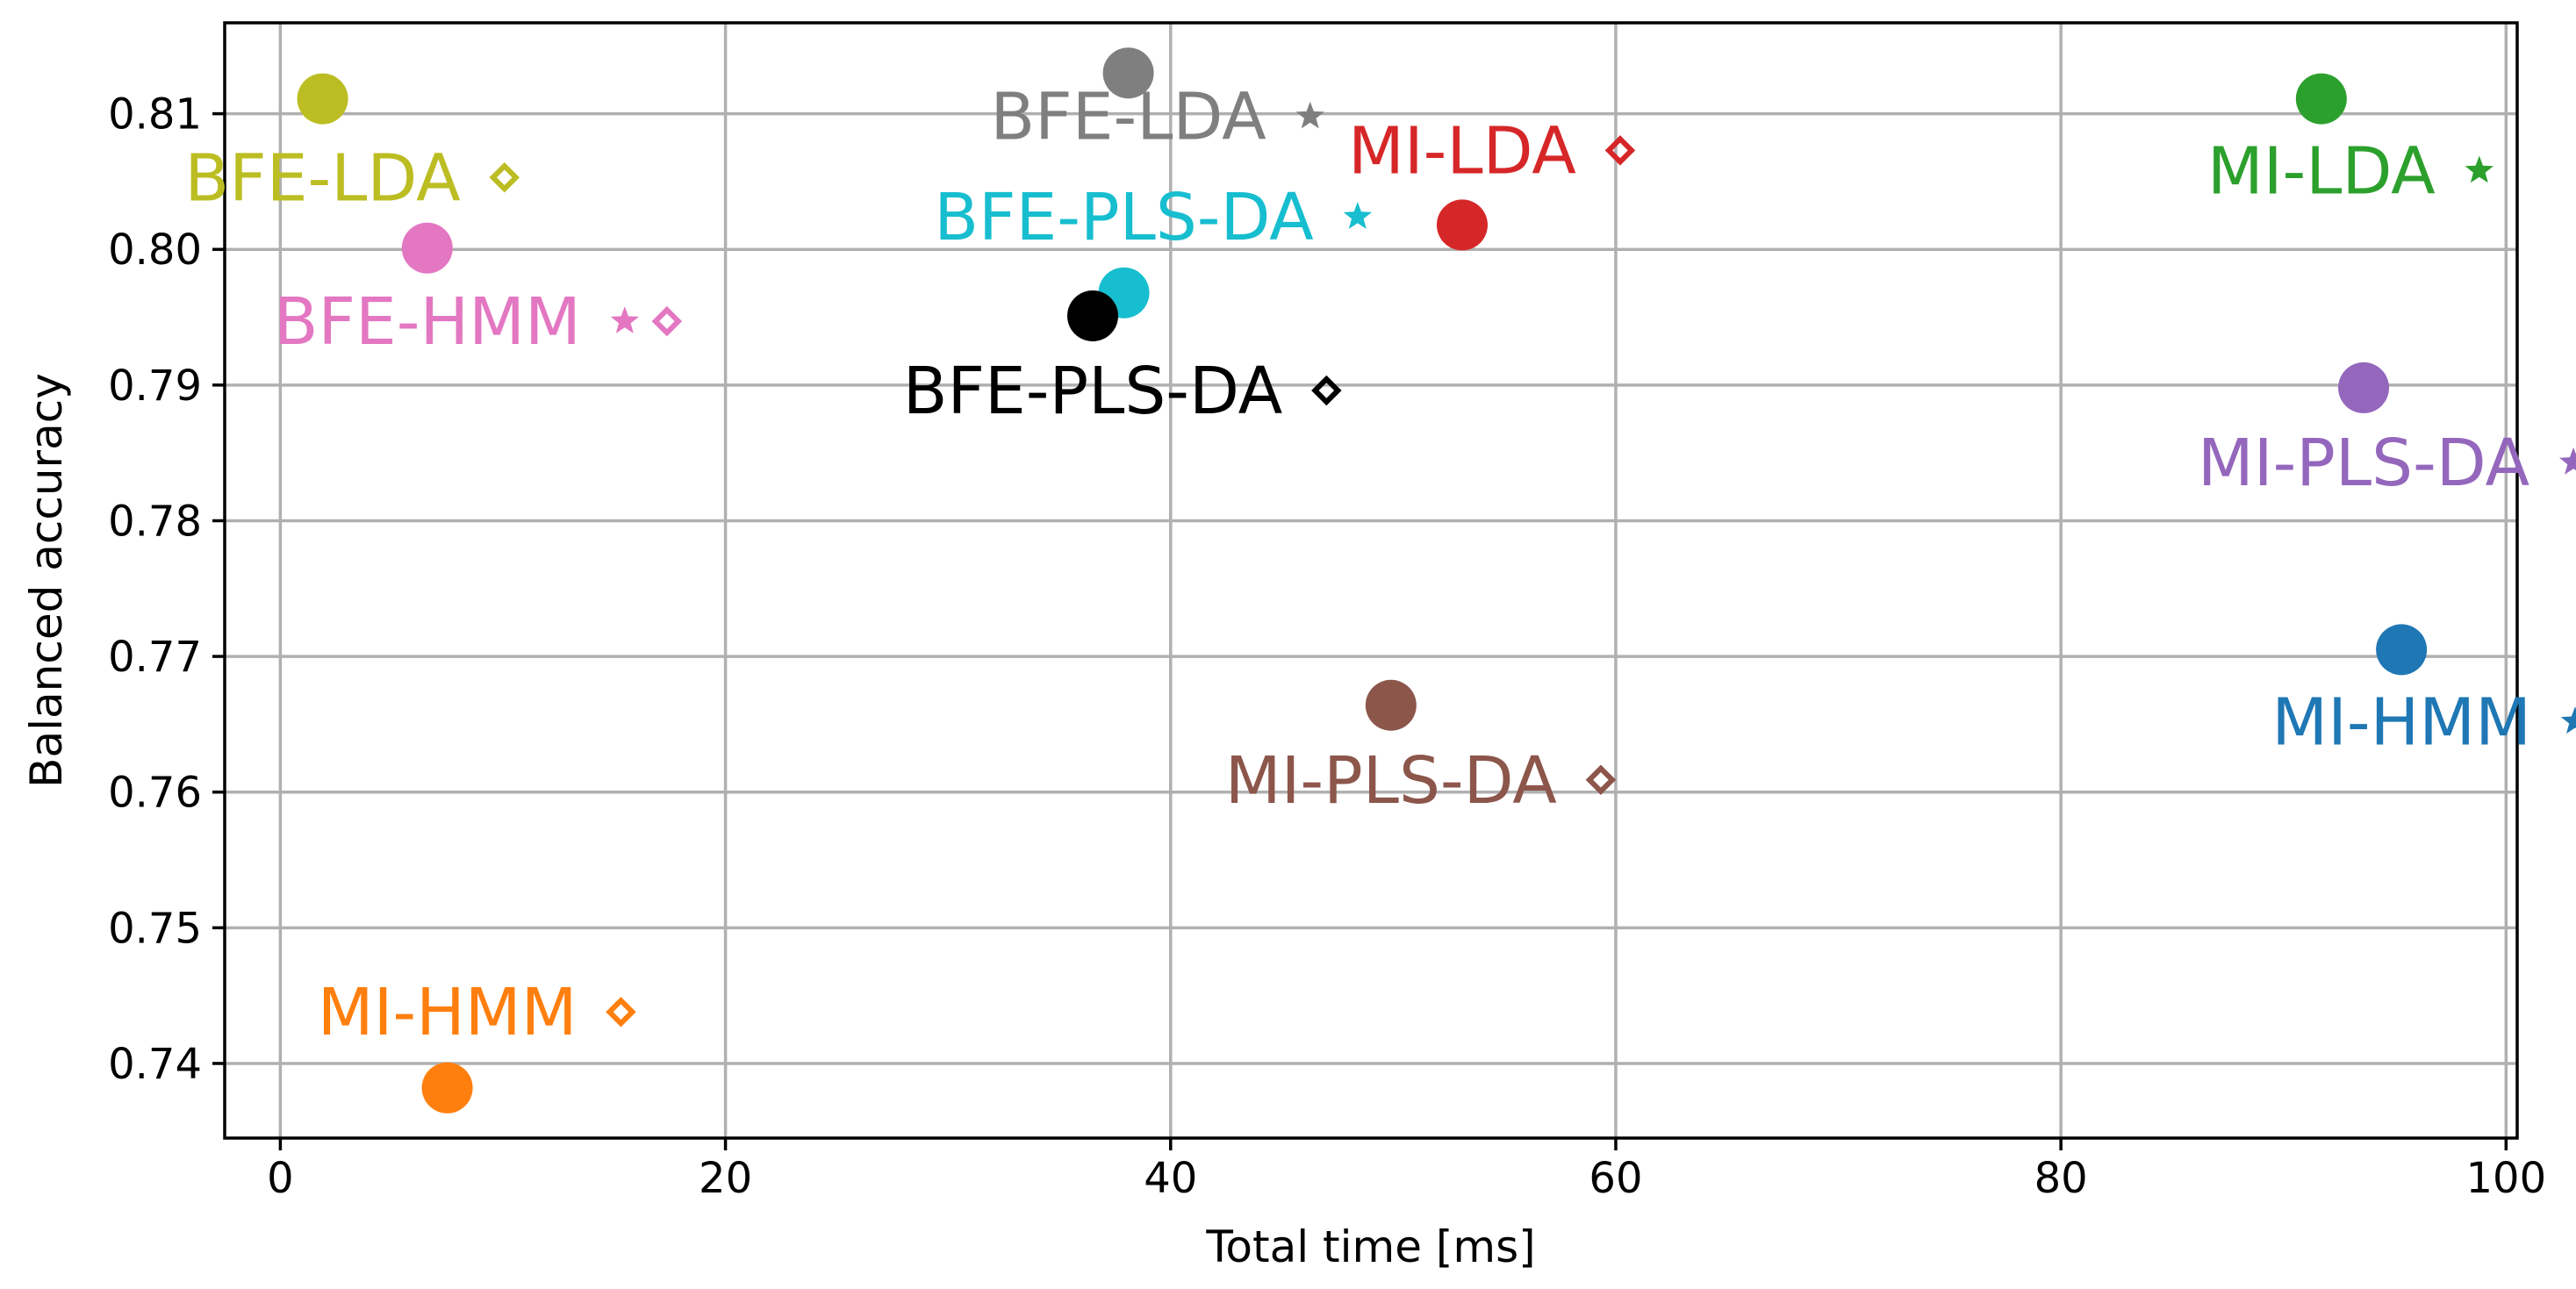 The width and height of the screenshot is (2576, 1289). What do you see at coordinates (155, 1064) in the screenshot?
I see `y-tick-label: 0.74` at bounding box center [155, 1064].